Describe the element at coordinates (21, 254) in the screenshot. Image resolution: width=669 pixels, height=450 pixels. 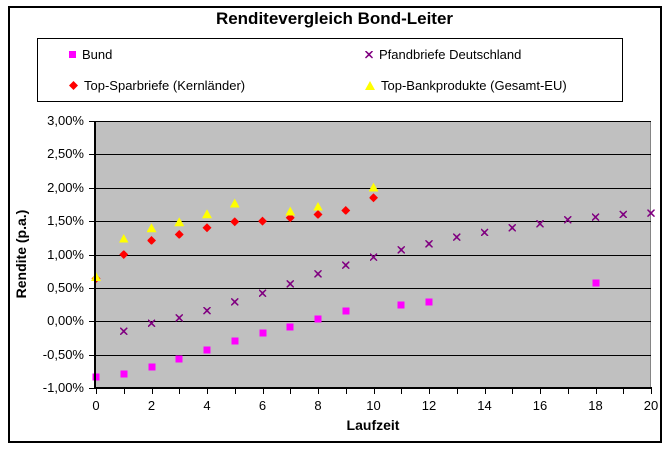
I see `y-axis-title: Rendite (p.a.)` at that location.